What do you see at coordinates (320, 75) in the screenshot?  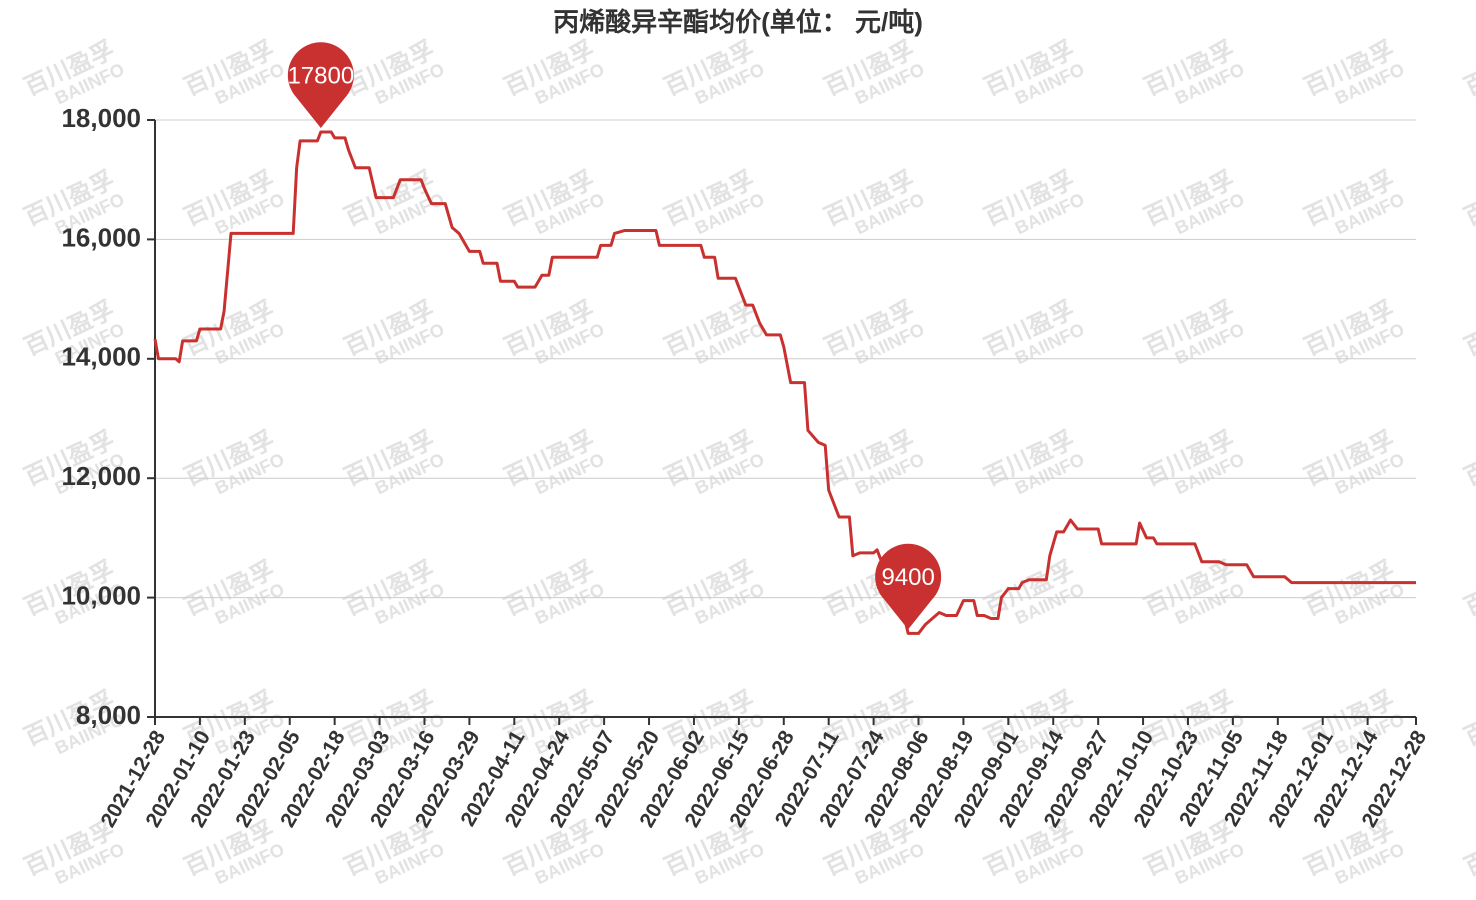 I see `annotation-label: 17800` at bounding box center [320, 75].